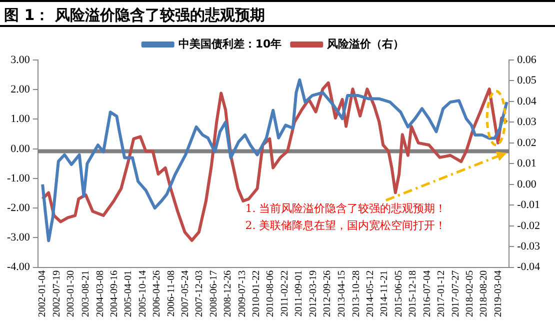 This screenshot has height=322, width=555. I want to click on x-tick-label: 2015-06-05, so click(398, 294).